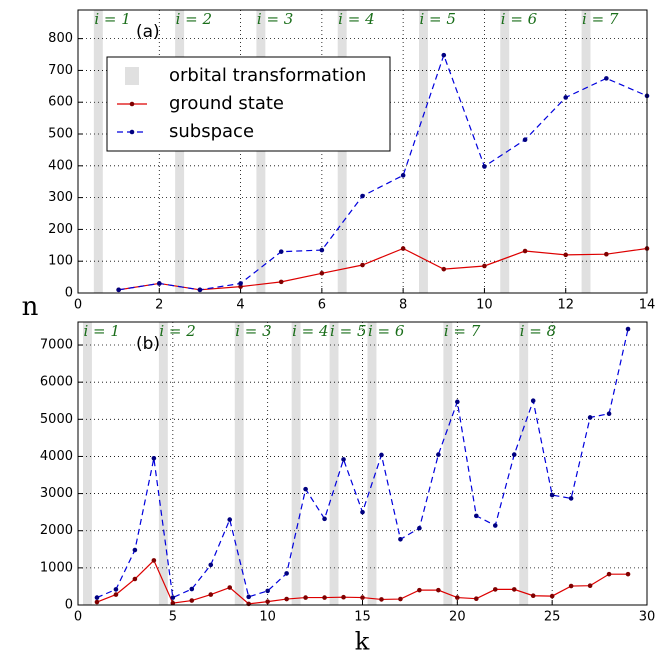  What do you see at coordinates (60, 102) in the screenshot?
I see `y-tick-label: 600` at bounding box center [60, 102].